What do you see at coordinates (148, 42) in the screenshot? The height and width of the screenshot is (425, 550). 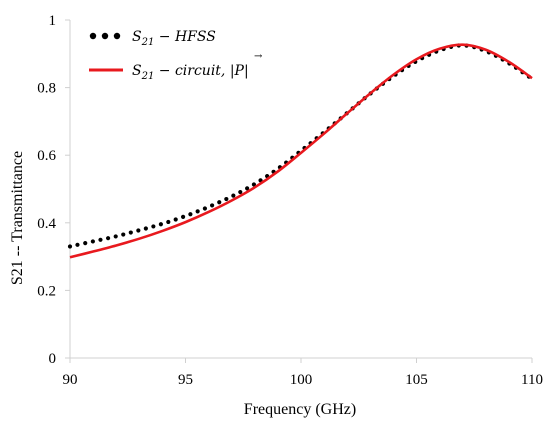 I see `legend-sub-hfss: 21` at bounding box center [148, 42].